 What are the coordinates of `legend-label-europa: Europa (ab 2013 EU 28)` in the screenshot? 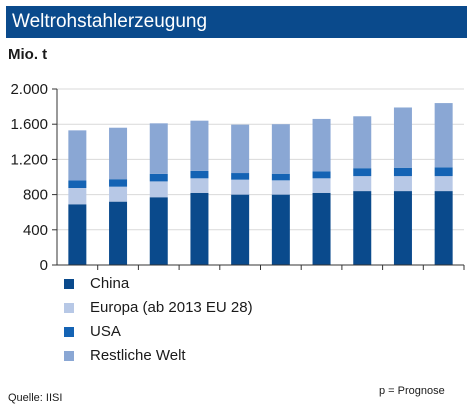 It's located at (171, 307).